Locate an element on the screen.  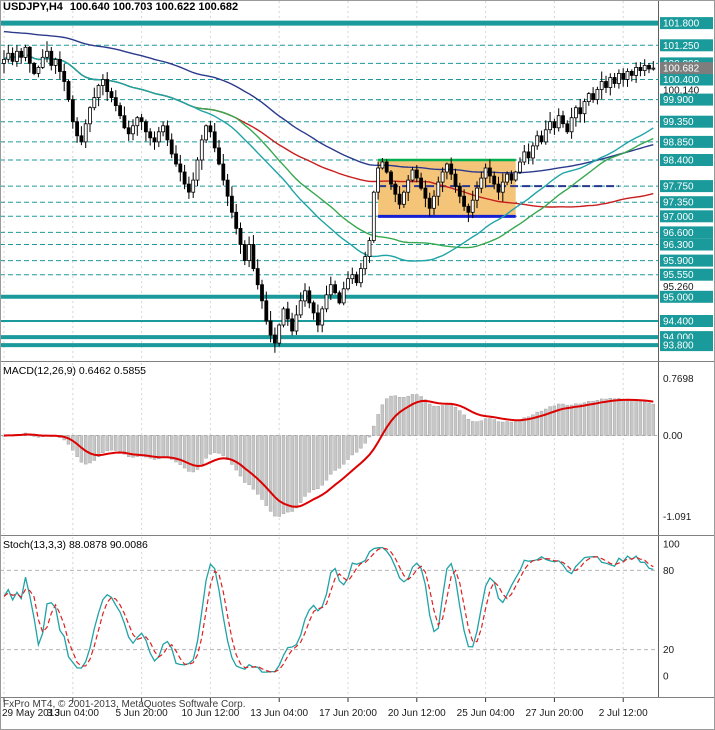
stoch-level-lines is located at coordinates (329, 610).